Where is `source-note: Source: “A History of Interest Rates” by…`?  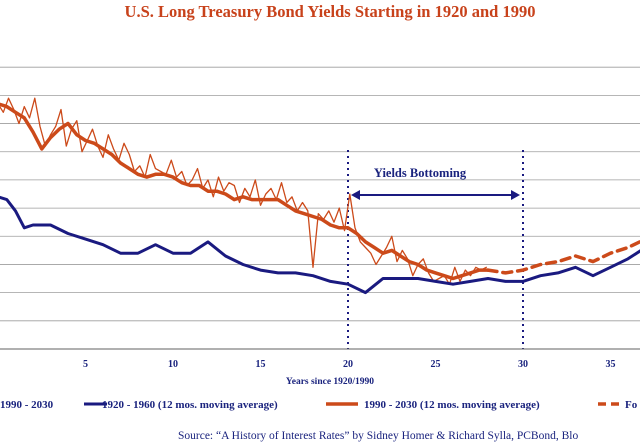
source-note: Source: “A History of Interest Rates” by… is located at coordinates (378, 436).